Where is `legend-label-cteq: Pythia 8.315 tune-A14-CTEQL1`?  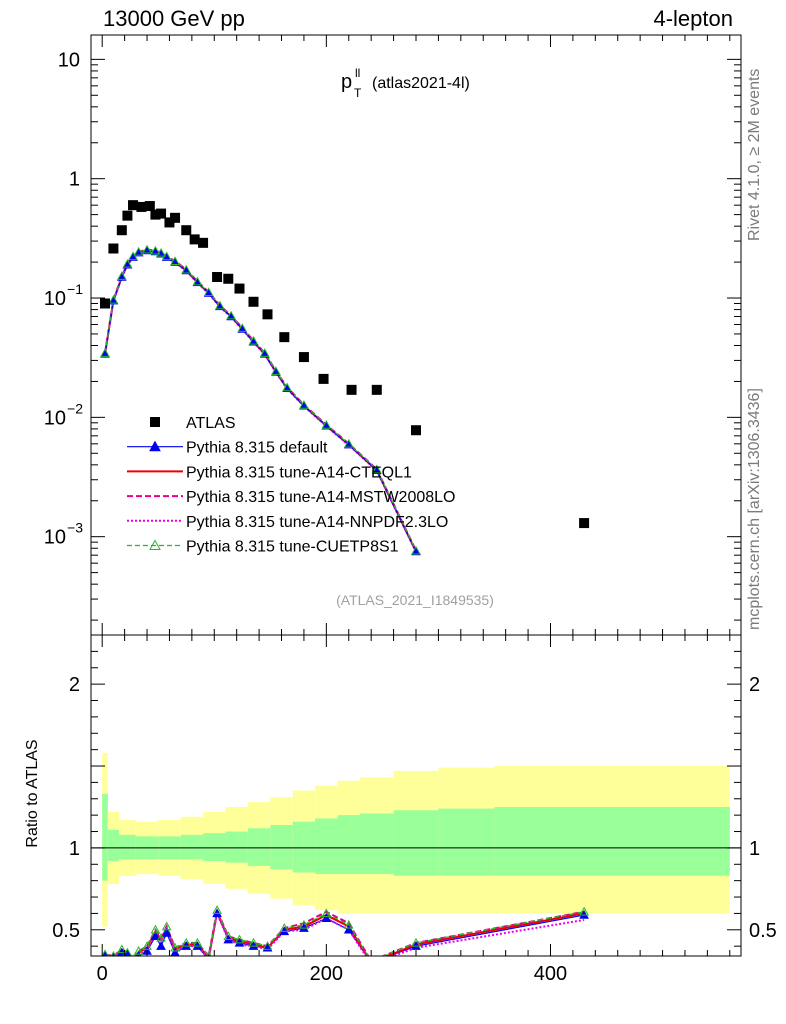
legend-label-cteq: Pythia 8.315 tune-A14-CTEQL1 is located at coordinates (299, 472).